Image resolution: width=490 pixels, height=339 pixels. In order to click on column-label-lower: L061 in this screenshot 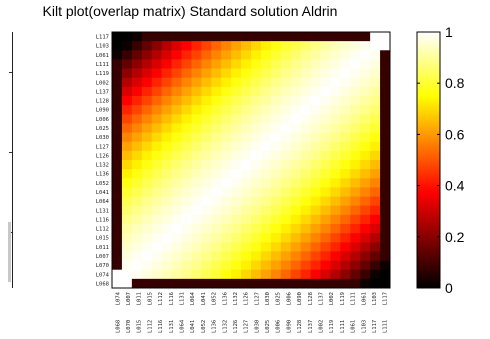, I will do `click(354, 326)`.